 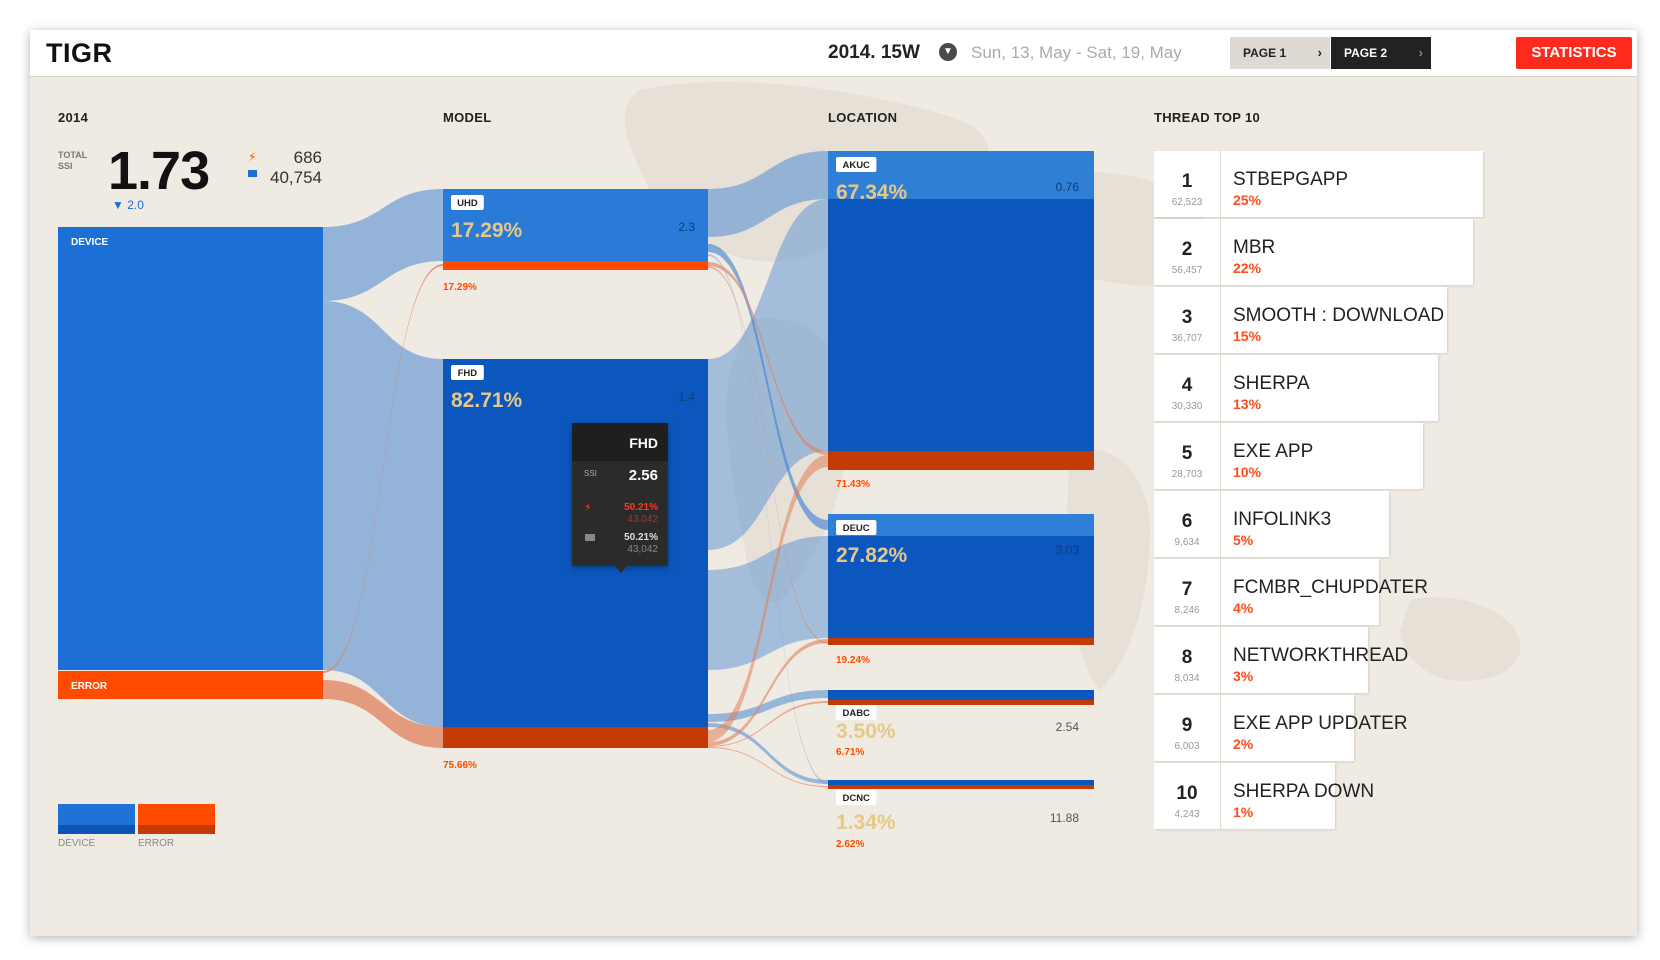 What do you see at coordinates (643, 475) in the screenshot?
I see `tooltip-ssi-value: 2.56` at bounding box center [643, 475].